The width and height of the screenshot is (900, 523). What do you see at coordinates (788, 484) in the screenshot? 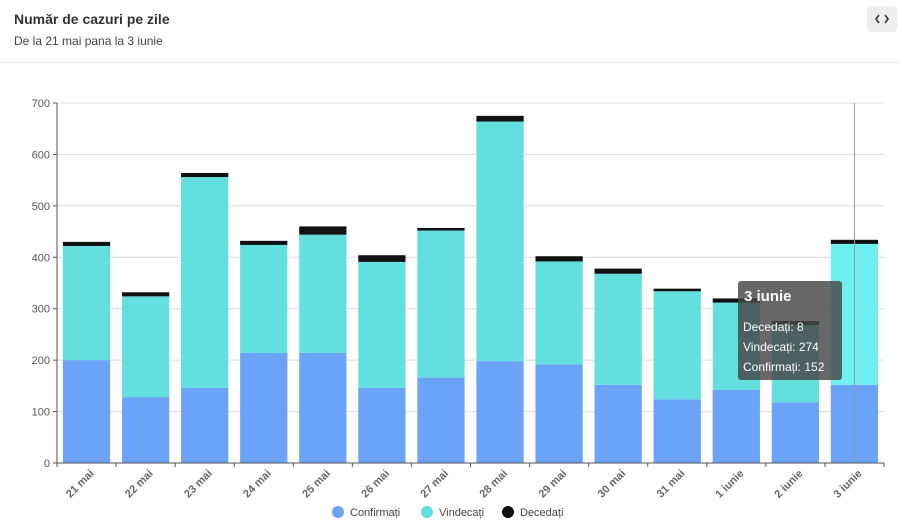
I see `x-tick-label: 2 iunie` at bounding box center [788, 484].